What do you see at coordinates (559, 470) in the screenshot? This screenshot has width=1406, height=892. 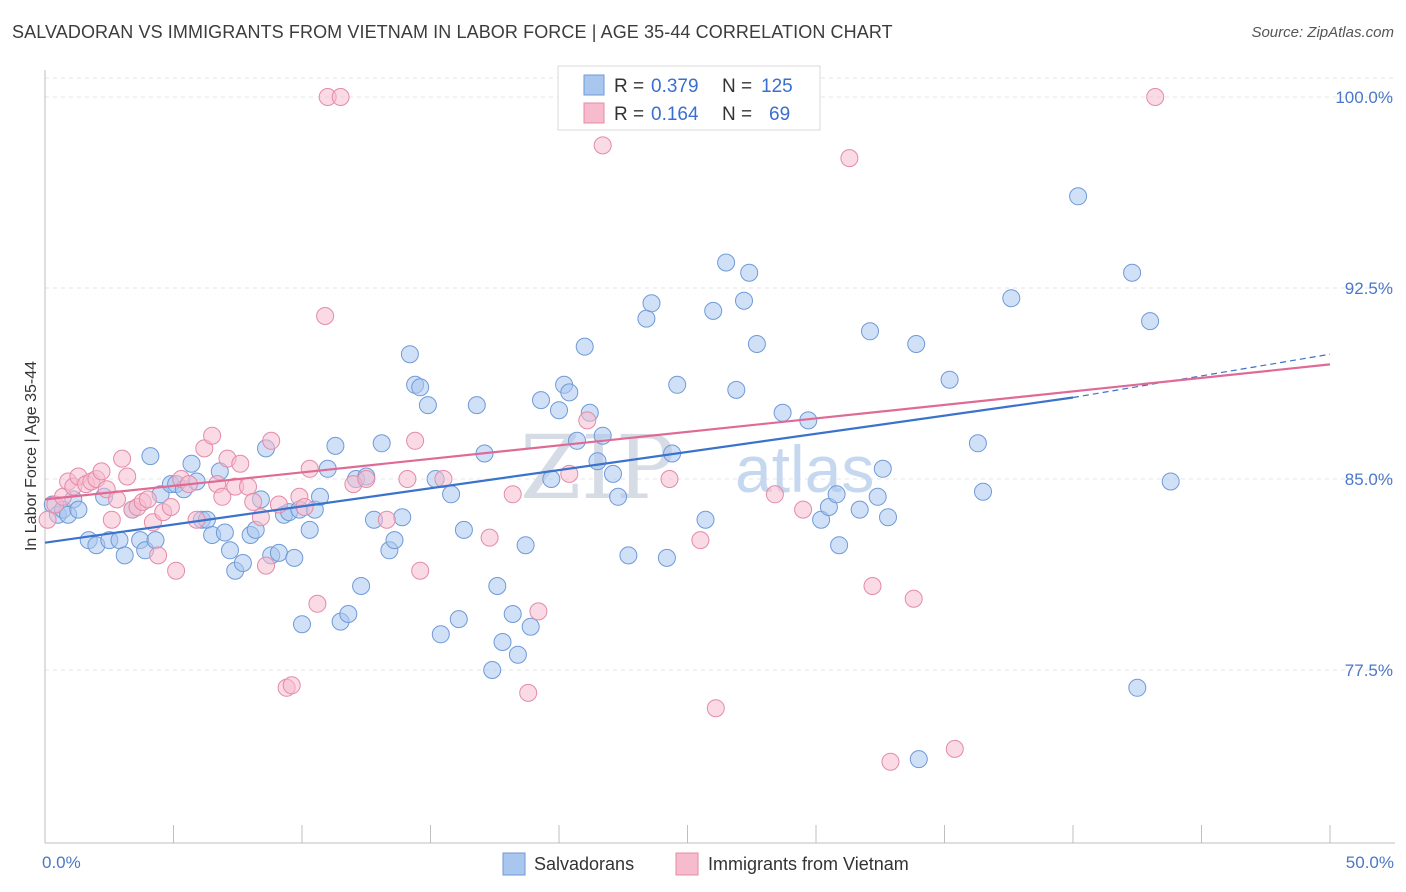 I see `salvadorans-trend-line` at bounding box center [559, 470].